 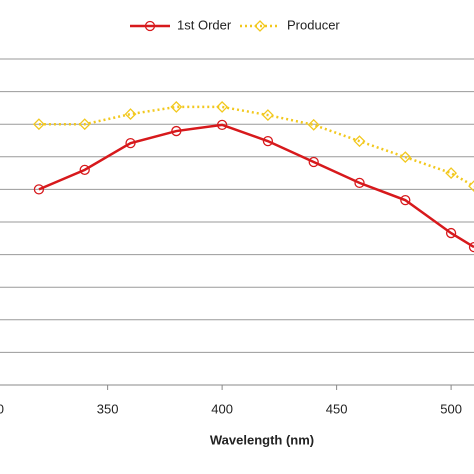 I want to click on x-tick-label: 450, so click(x=337, y=408).